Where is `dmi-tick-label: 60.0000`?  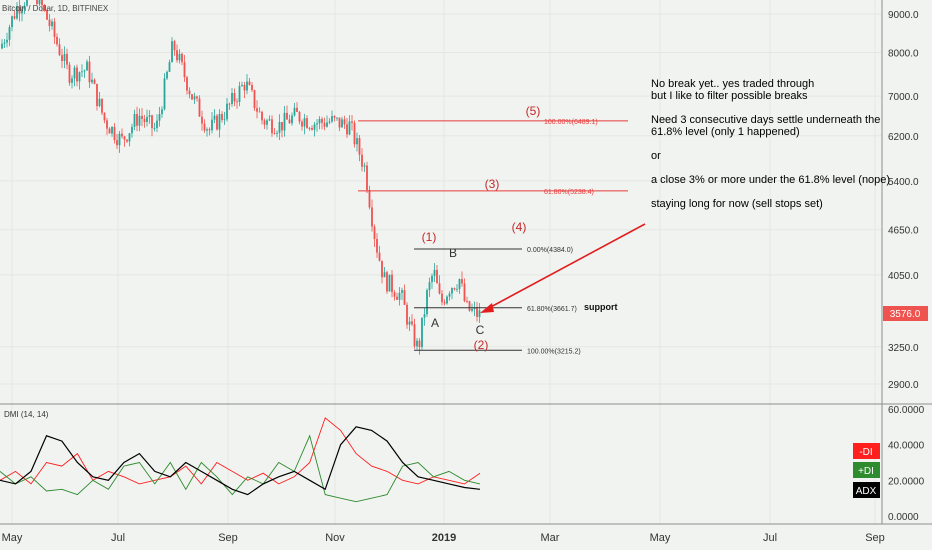
dmi-tick-label: 60.0000 is located at coordinates (906, 410).